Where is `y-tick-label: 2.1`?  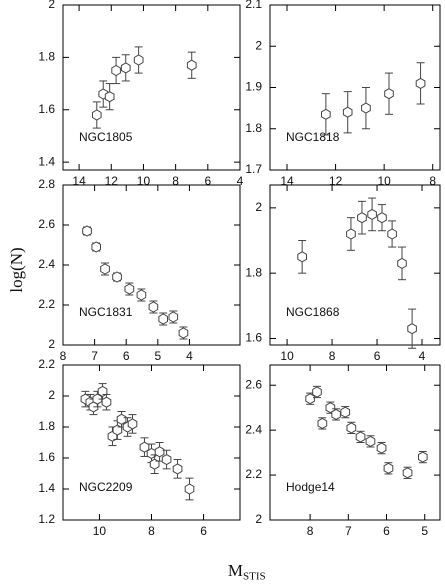
y-tick-label: 2.1 is located at coordinates (253, 5).